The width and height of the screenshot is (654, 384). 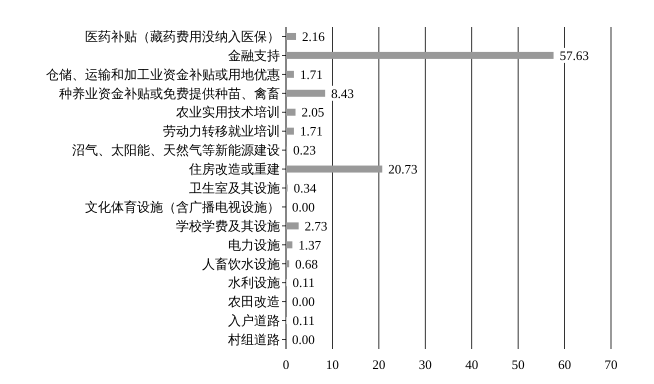 I want to click on y-tick-label: 农田改造, so click(x=254, y=302).